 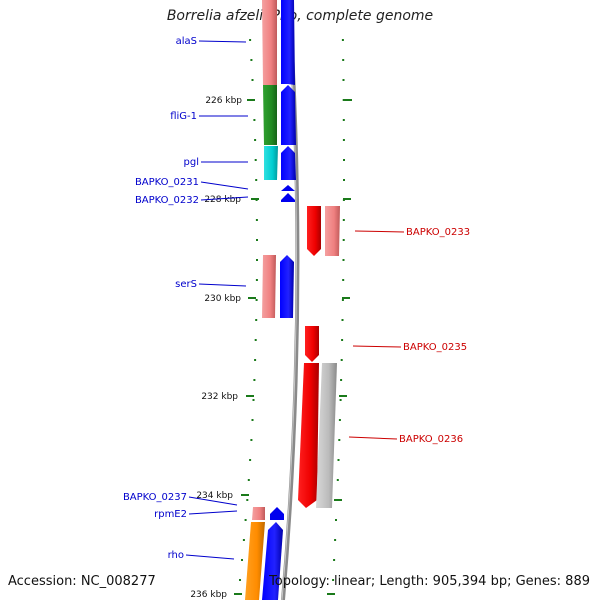 I want to click on tick-label: 234 kbp, so click(x=214, y=496).